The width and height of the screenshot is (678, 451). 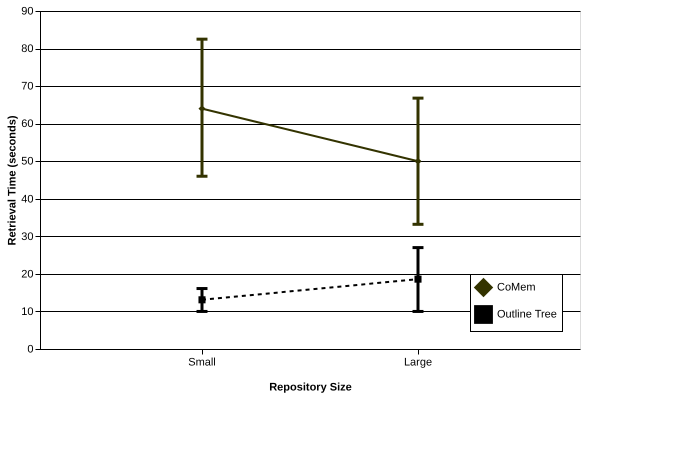 I want to click on y-tick-label: 70, so click(x=27, y=86).